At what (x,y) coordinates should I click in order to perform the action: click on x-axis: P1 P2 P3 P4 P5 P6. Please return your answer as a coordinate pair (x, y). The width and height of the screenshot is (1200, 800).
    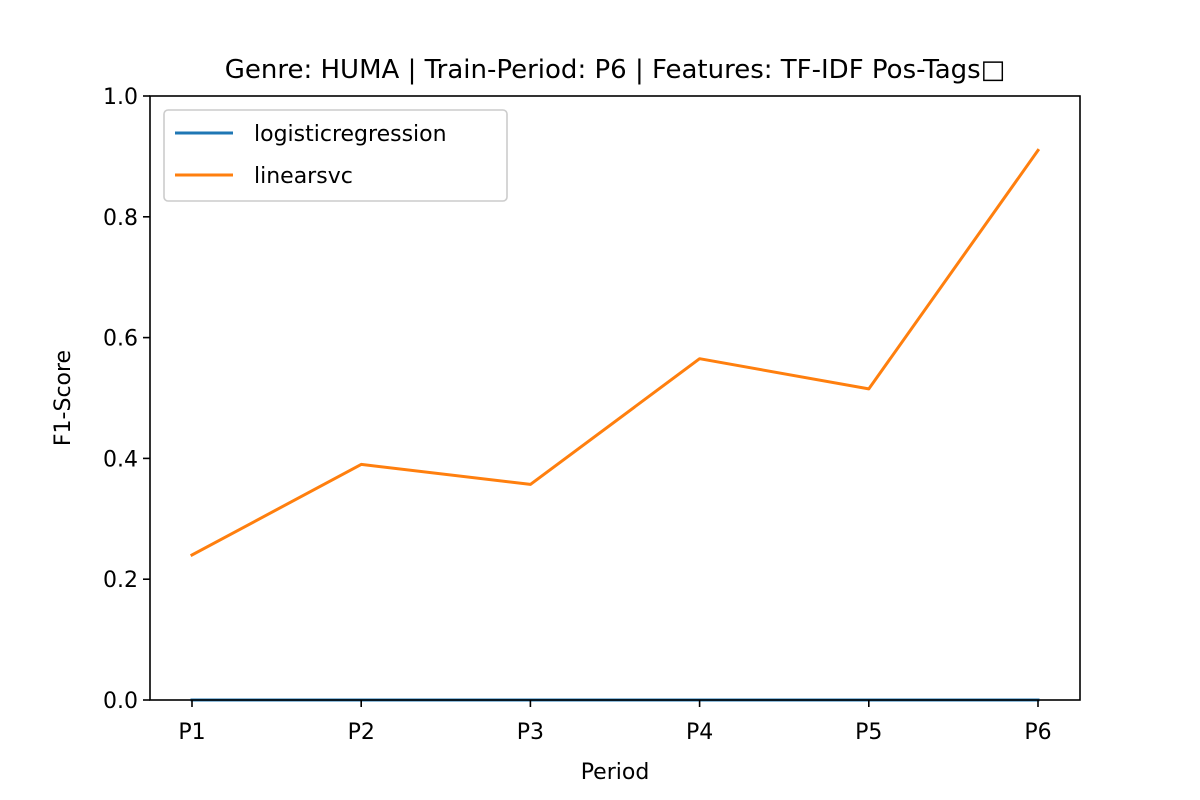
    Looking at the image, I should click on (615, 722).